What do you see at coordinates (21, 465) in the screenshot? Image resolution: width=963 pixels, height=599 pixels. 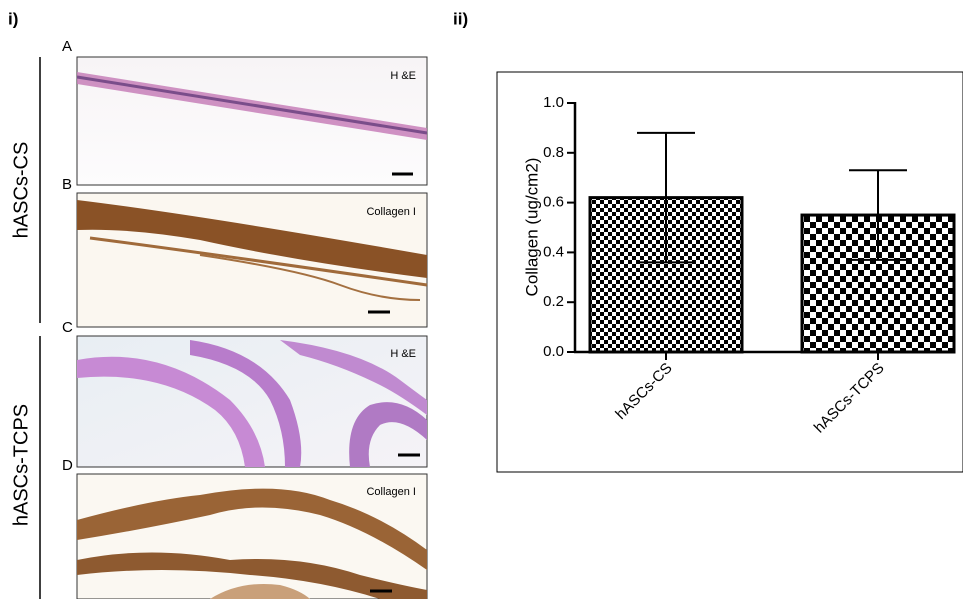 I see `group-label: hASCs-TCPS` at bounding box center [21, 465].